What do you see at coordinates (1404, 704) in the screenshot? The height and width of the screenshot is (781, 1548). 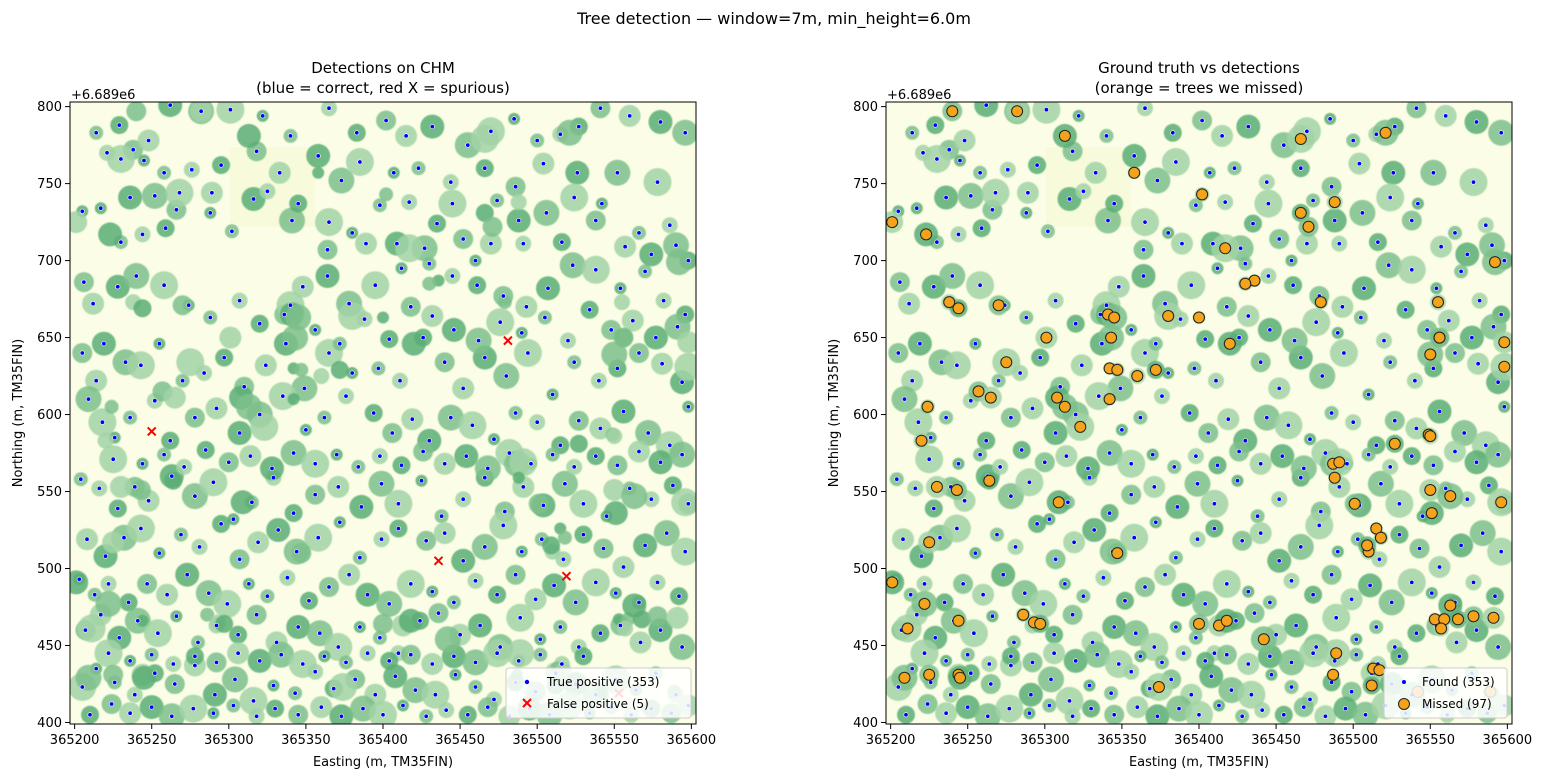 I see `legend-missed-circle-icon` at bounding box center [1404, 704].